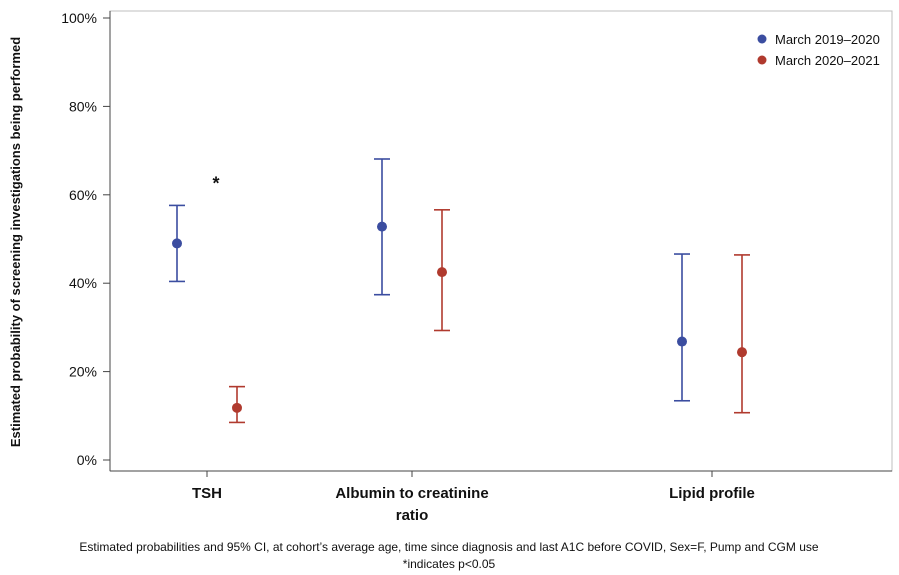 The height and width of the screenshot is (575, 899). What do you see at coordinates (411, 504) in the screenshot?
I see `x-tick-label-2: Albumin to creatinine ratio` at bounding box center [411, 504].